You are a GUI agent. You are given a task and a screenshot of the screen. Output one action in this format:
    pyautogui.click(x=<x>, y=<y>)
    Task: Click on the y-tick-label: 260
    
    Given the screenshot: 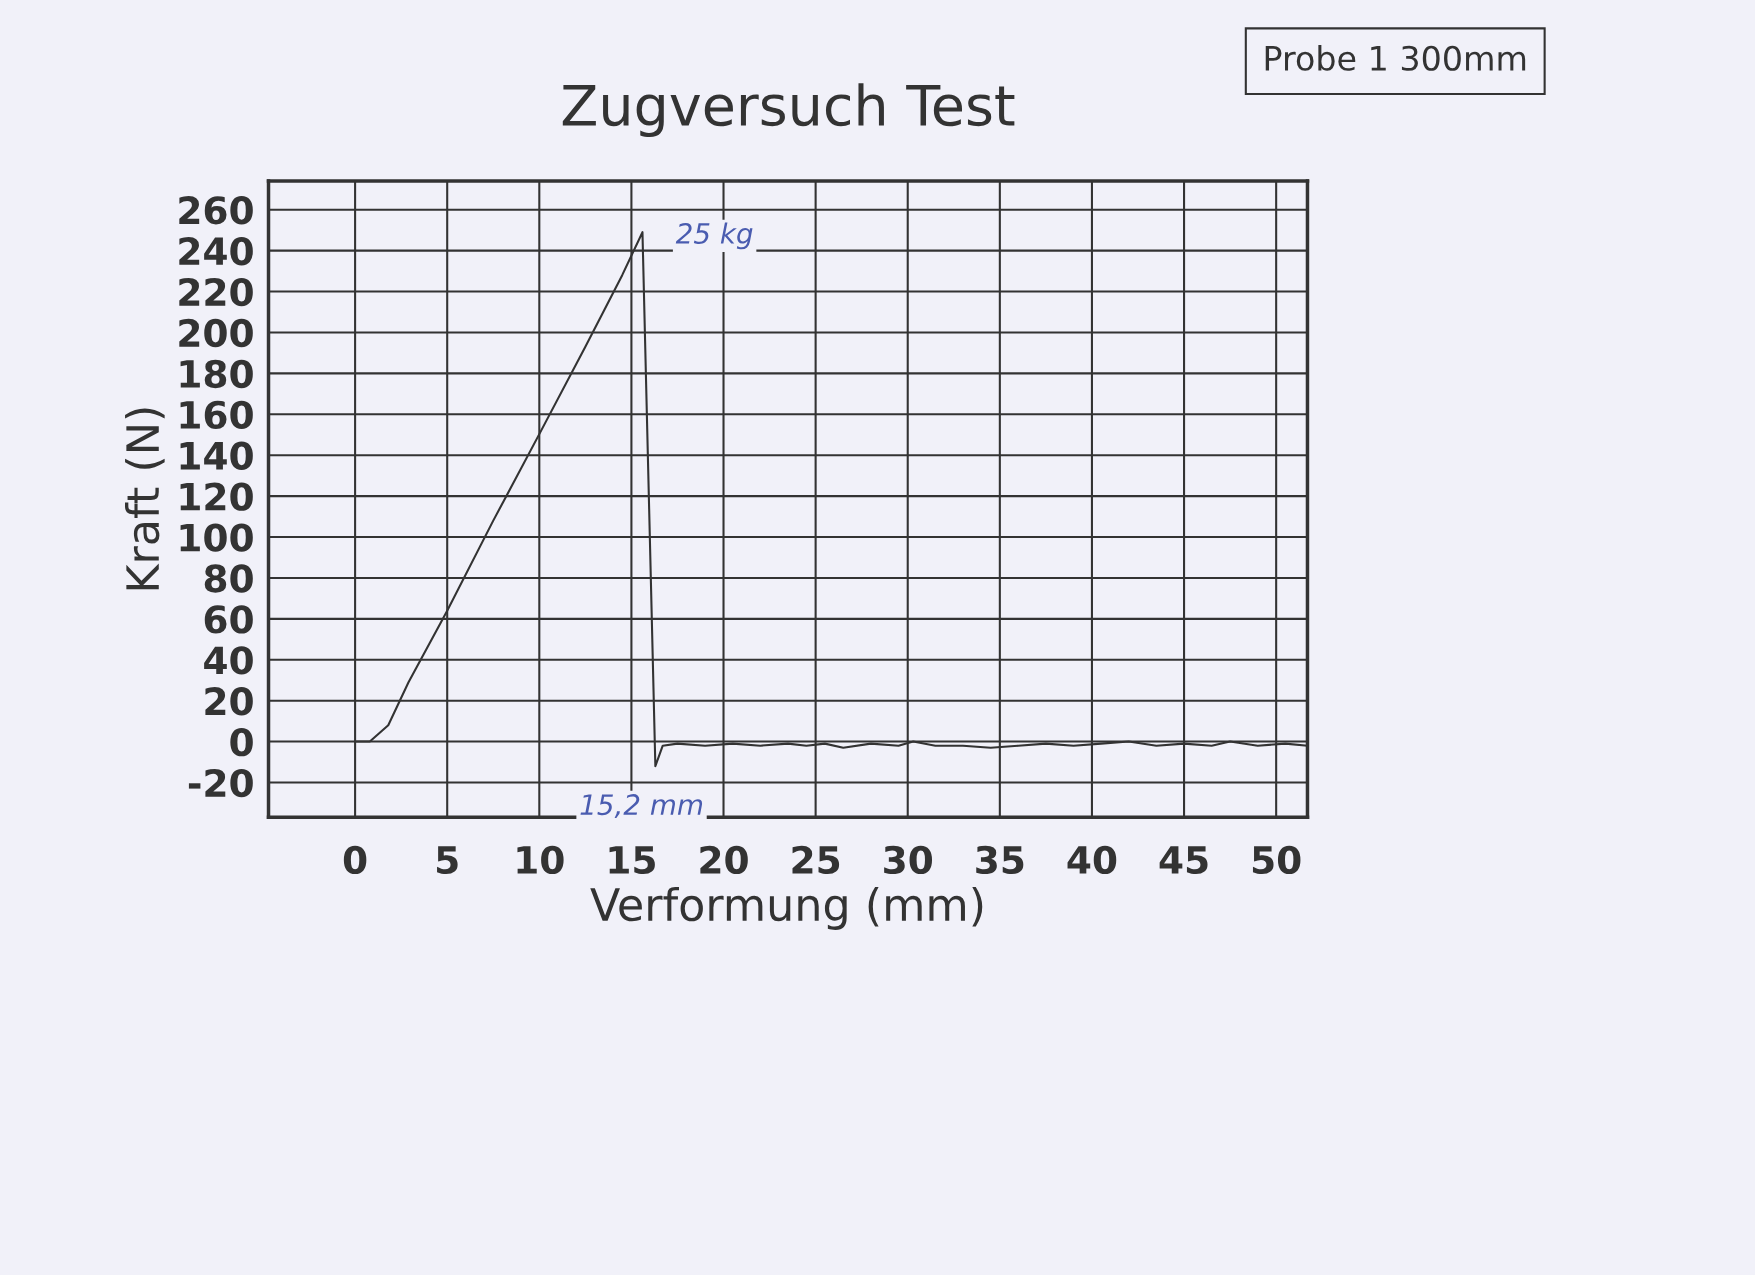 What is the action you would take?
    pyautogui.click(x=216, y=210)
    